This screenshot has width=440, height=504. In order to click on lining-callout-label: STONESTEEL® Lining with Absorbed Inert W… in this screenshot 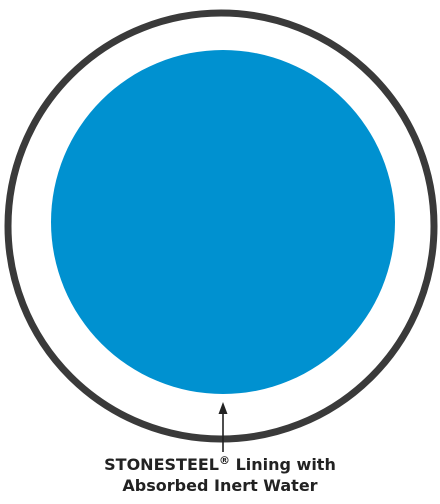, I will do `click(220, 475)`.